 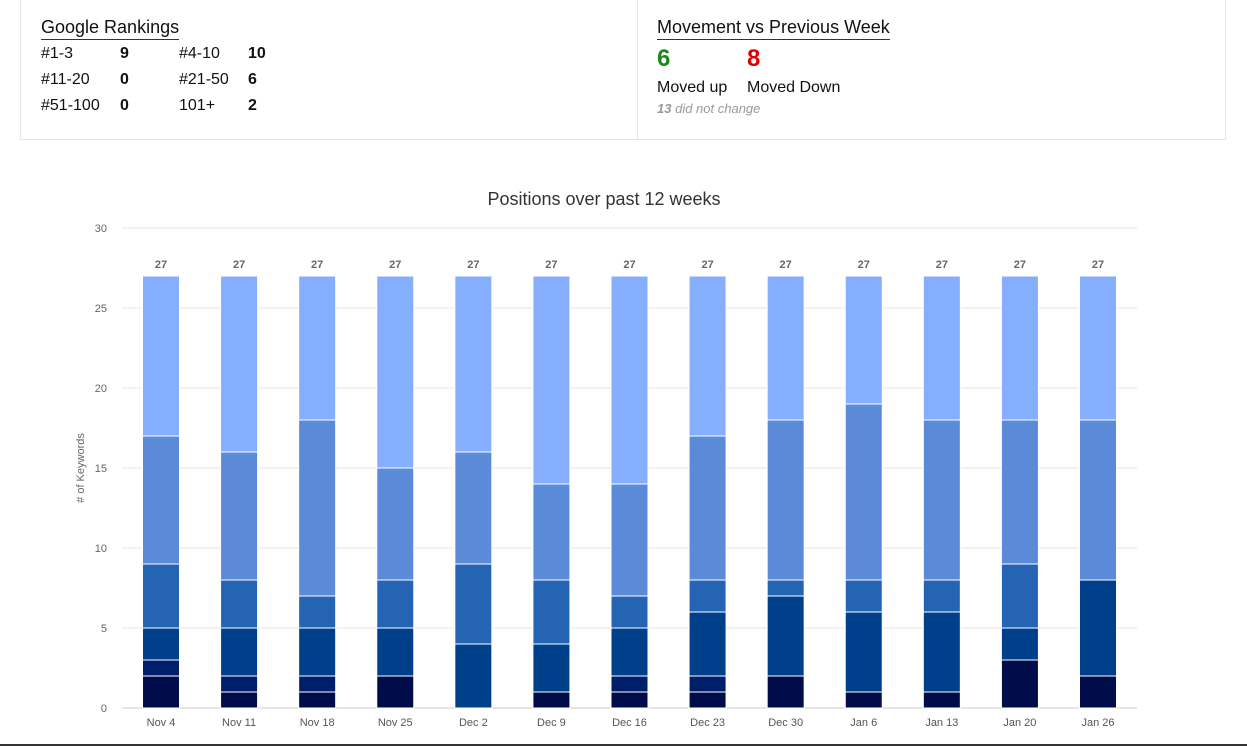 I want to click on y-tick-label: 5, so click(x=104, y=629).